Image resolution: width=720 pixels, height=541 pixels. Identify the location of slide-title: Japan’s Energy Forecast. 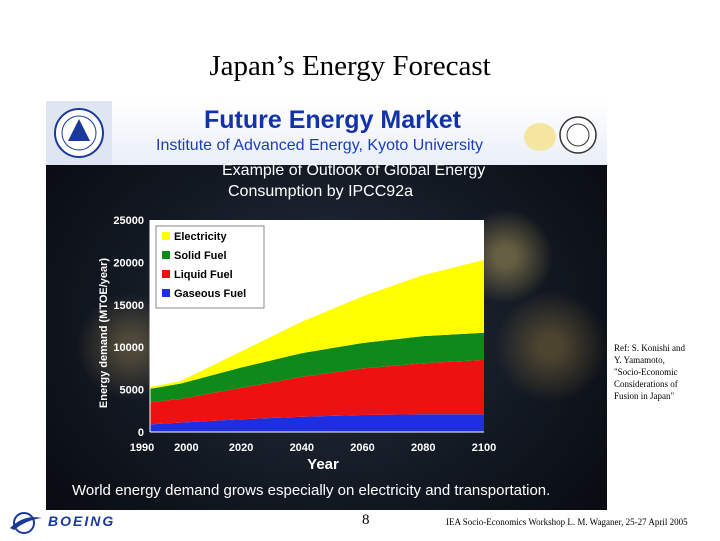
(350, 66).